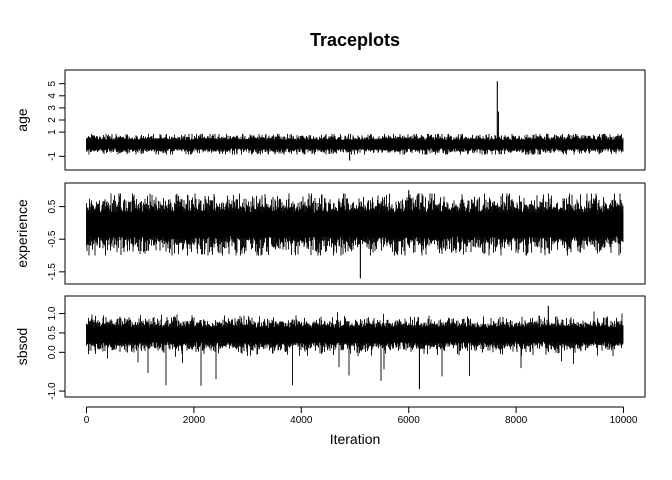  What do you see at coordinates (409, 420) in the screenshot?
I see `x-tick-label: 6000` at bounding box center [409, 420].